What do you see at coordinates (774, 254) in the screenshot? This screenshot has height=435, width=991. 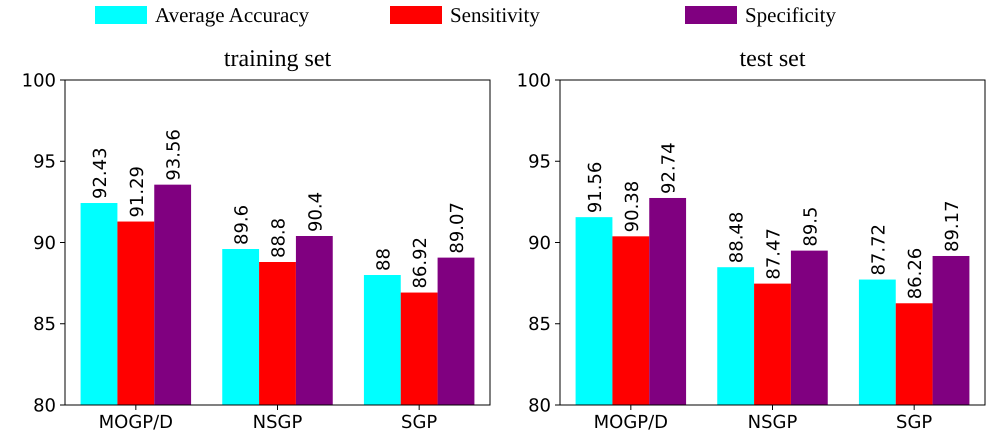 I see `data-label: 87.47` at bounding box center [774, 254].